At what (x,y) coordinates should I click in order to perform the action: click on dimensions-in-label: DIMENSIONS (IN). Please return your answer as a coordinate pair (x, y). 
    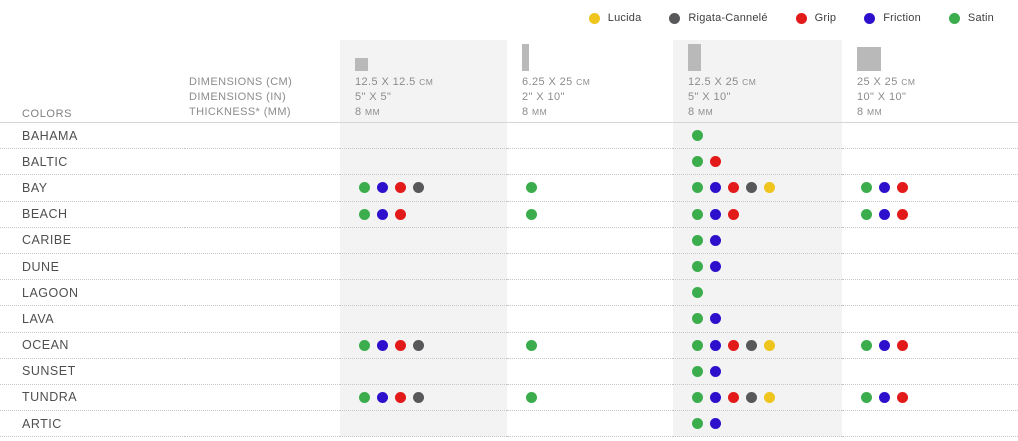
    Looking at the image, I should click on (238, 97).